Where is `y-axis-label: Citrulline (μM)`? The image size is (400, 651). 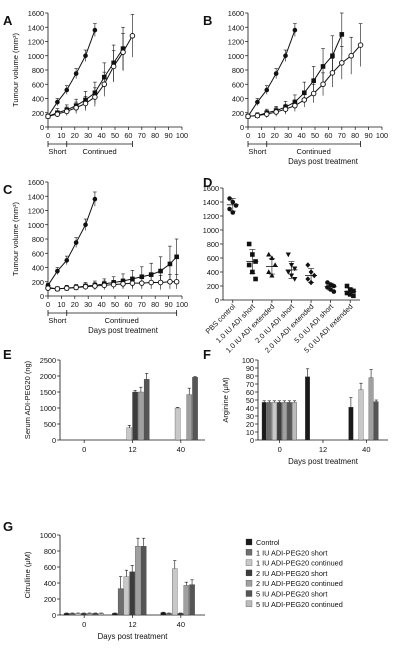 y-axis-label: Citrulline (μM) is located at coordinates (27, 574).